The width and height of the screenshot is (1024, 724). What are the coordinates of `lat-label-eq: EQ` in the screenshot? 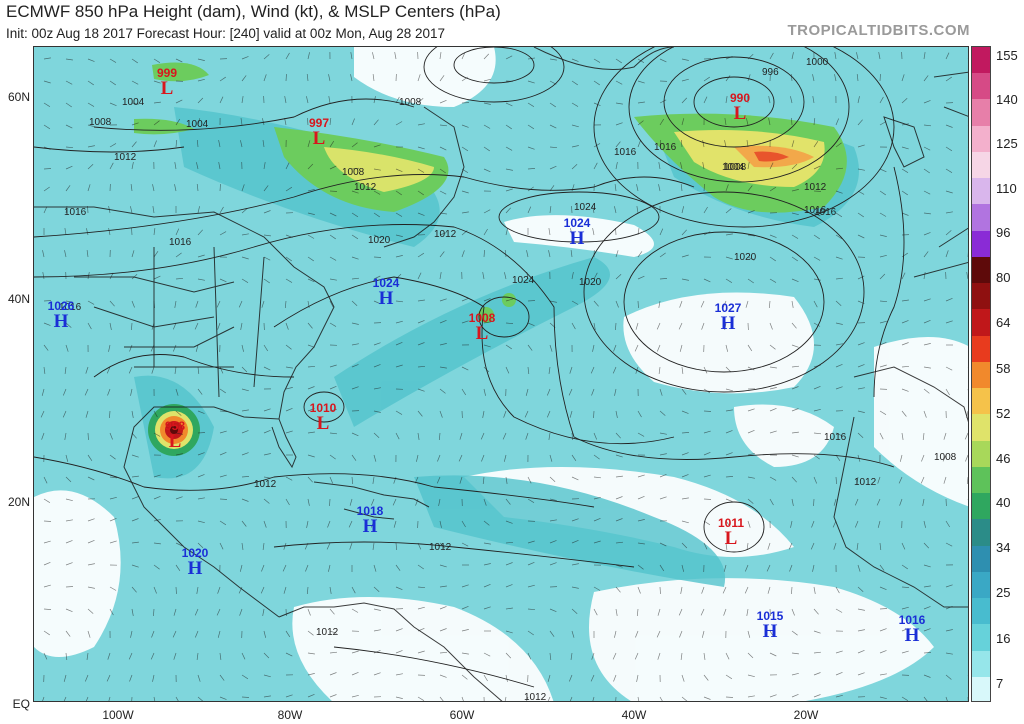 It's located at (21, 704).